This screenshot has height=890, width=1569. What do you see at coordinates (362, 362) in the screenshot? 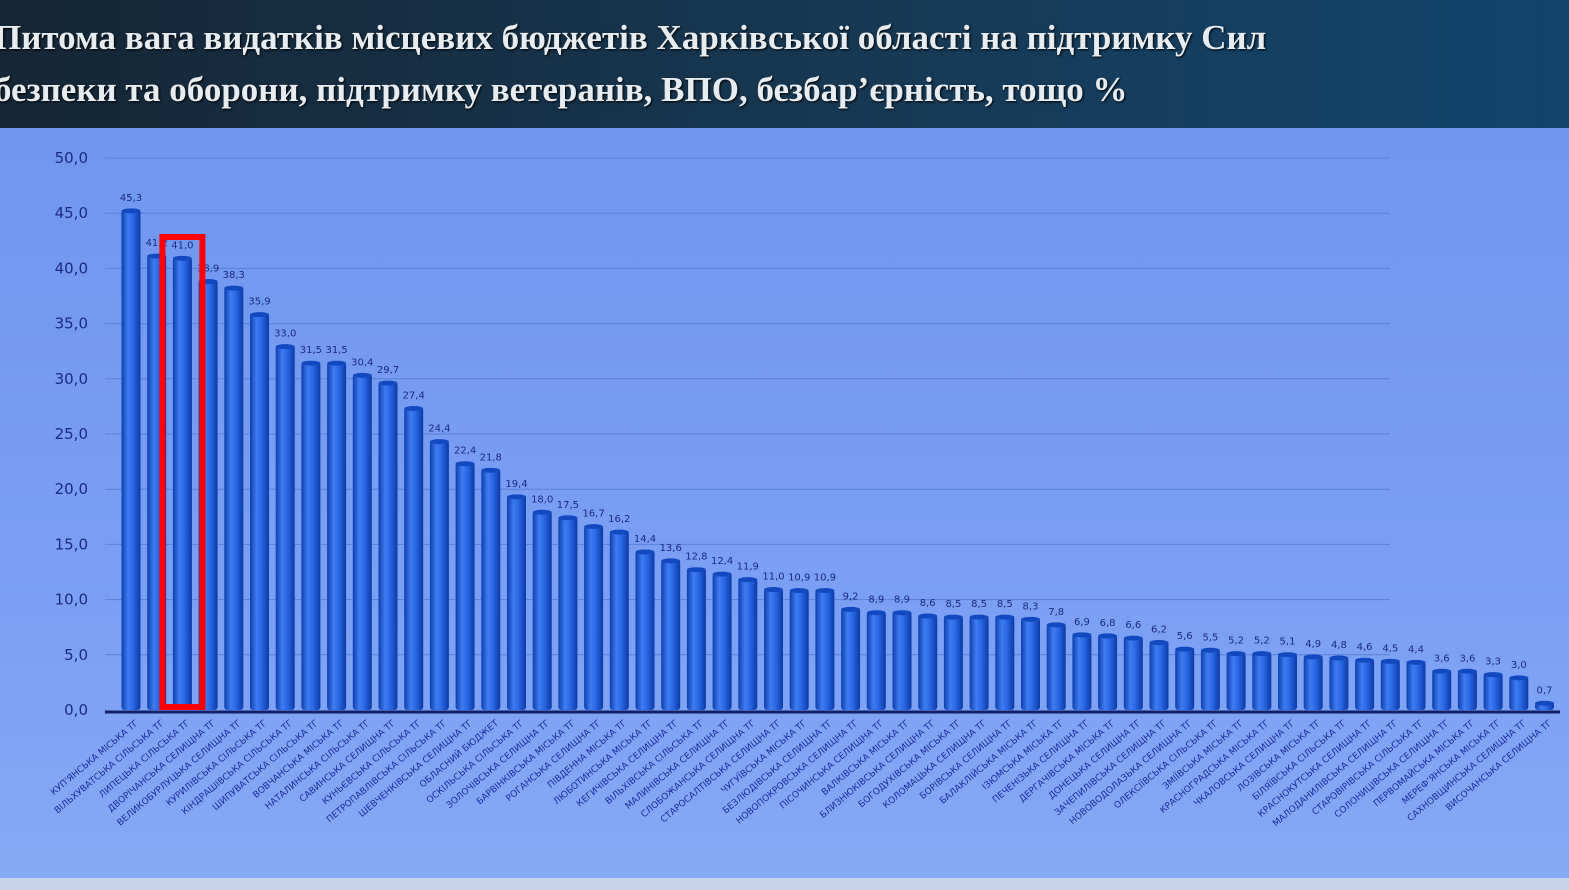
I see `data-label: 30,4` at bounding box center [362, 362].